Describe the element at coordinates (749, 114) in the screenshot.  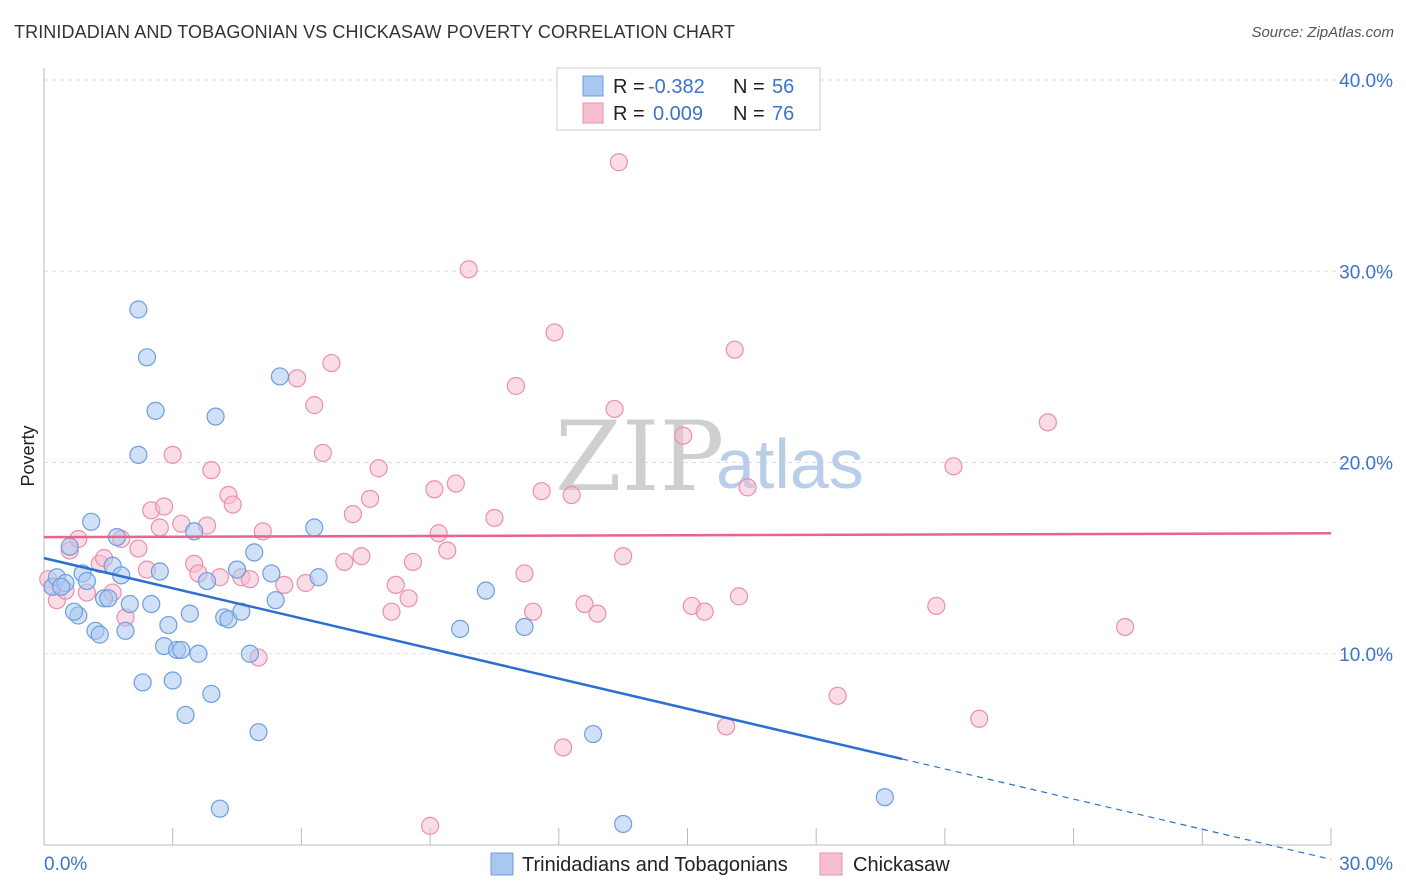
I see `legend-n-label-pink: N =` at that location.